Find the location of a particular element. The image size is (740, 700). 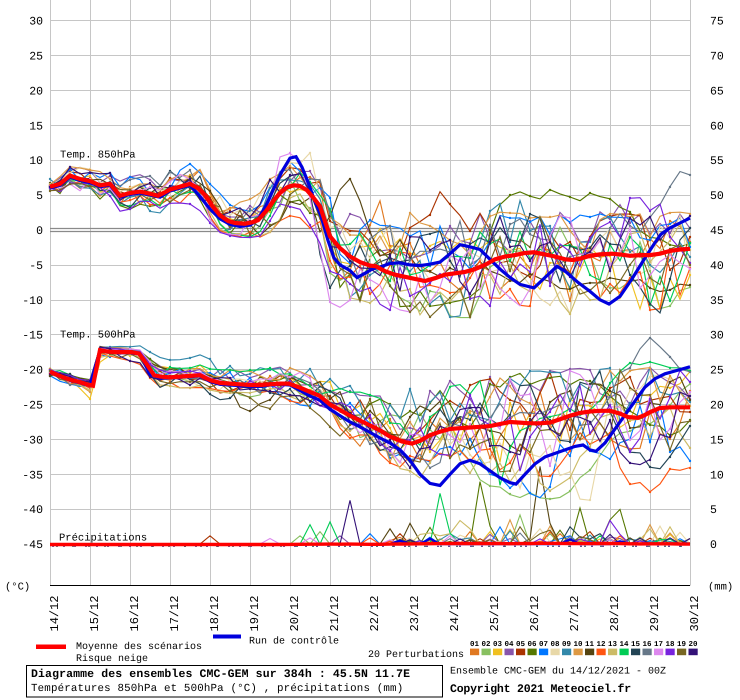

svg-text: 18 is located at coordinates (671, 644).